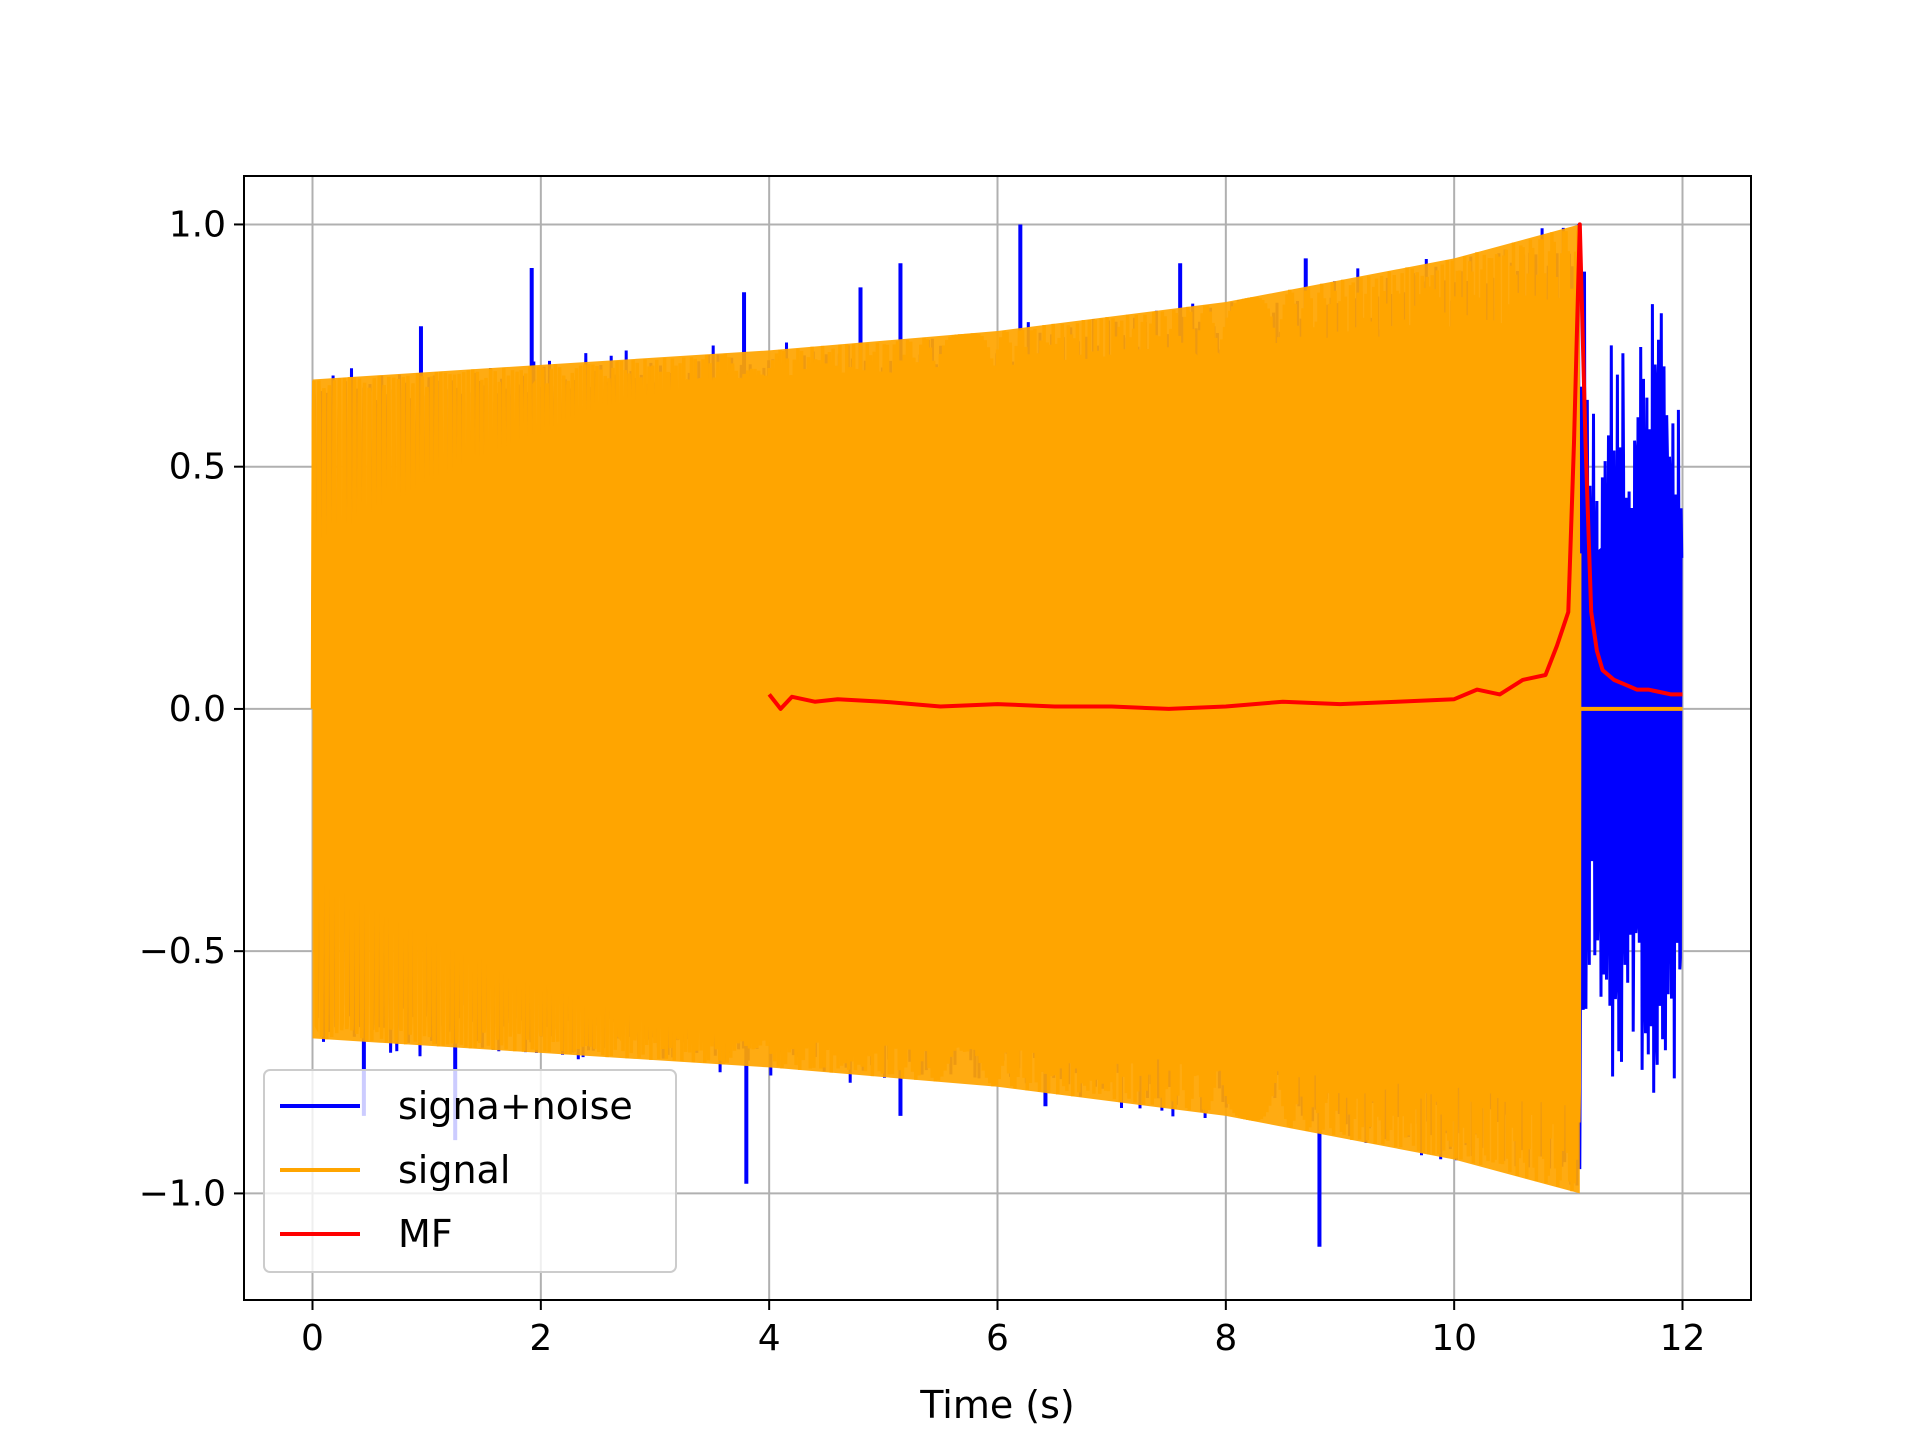 Image resolution: width=1920 pixels, height=1440 pixels. What do you see at coordinates (997, 1405) in the screenshot?
I see `x-axis-title: Time (s)` at bounding box center [997, 1405].